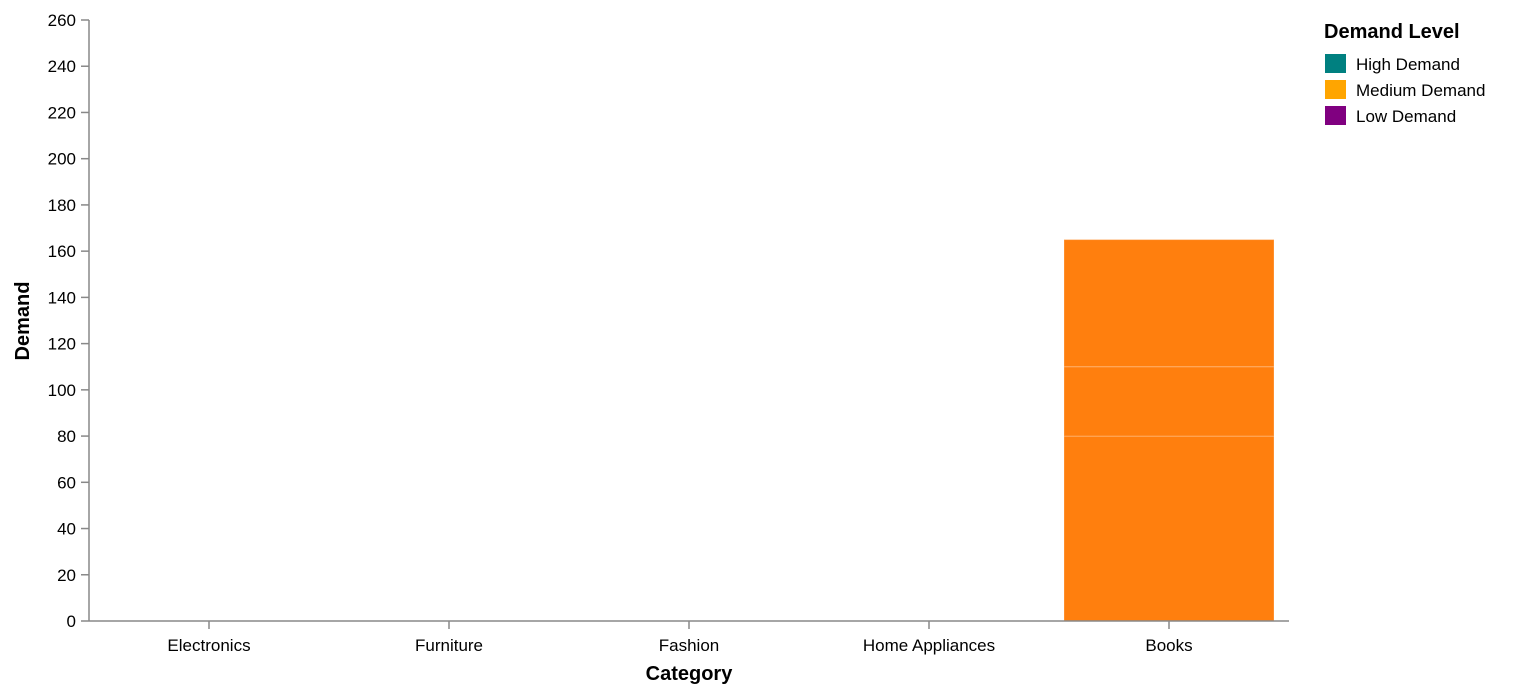 This screenshot has width=1520, height=694. I want to click on y-axis-title: Demand, so click(23, 321).